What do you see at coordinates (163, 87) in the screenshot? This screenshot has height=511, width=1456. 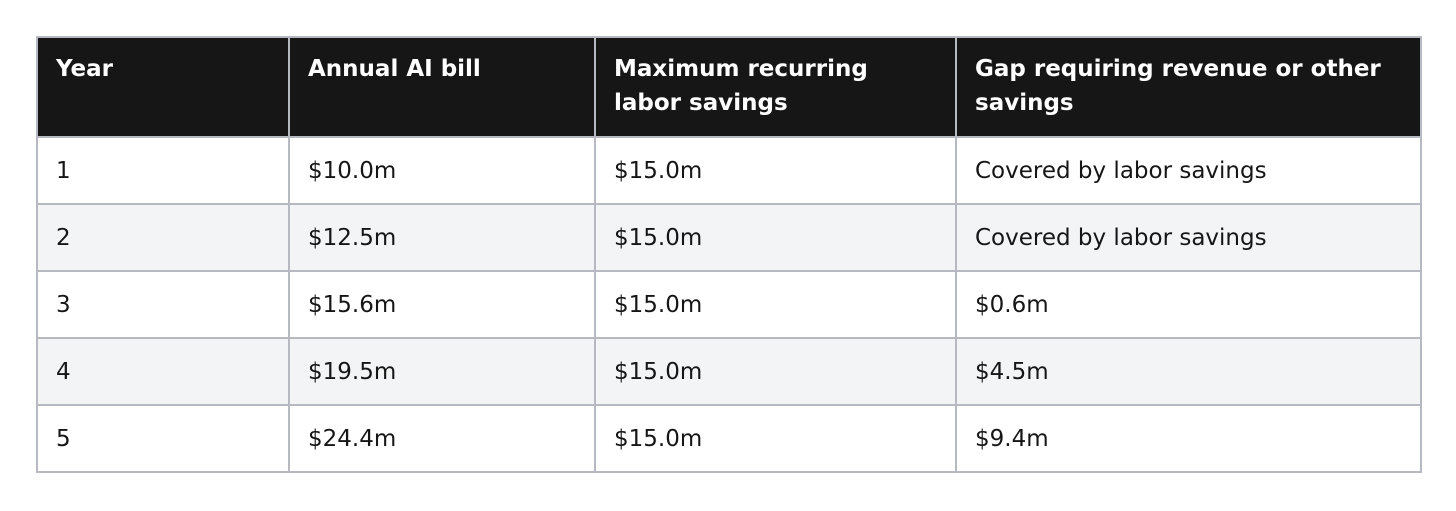 I see `header-year: Year` at bounding box center [163, 87].